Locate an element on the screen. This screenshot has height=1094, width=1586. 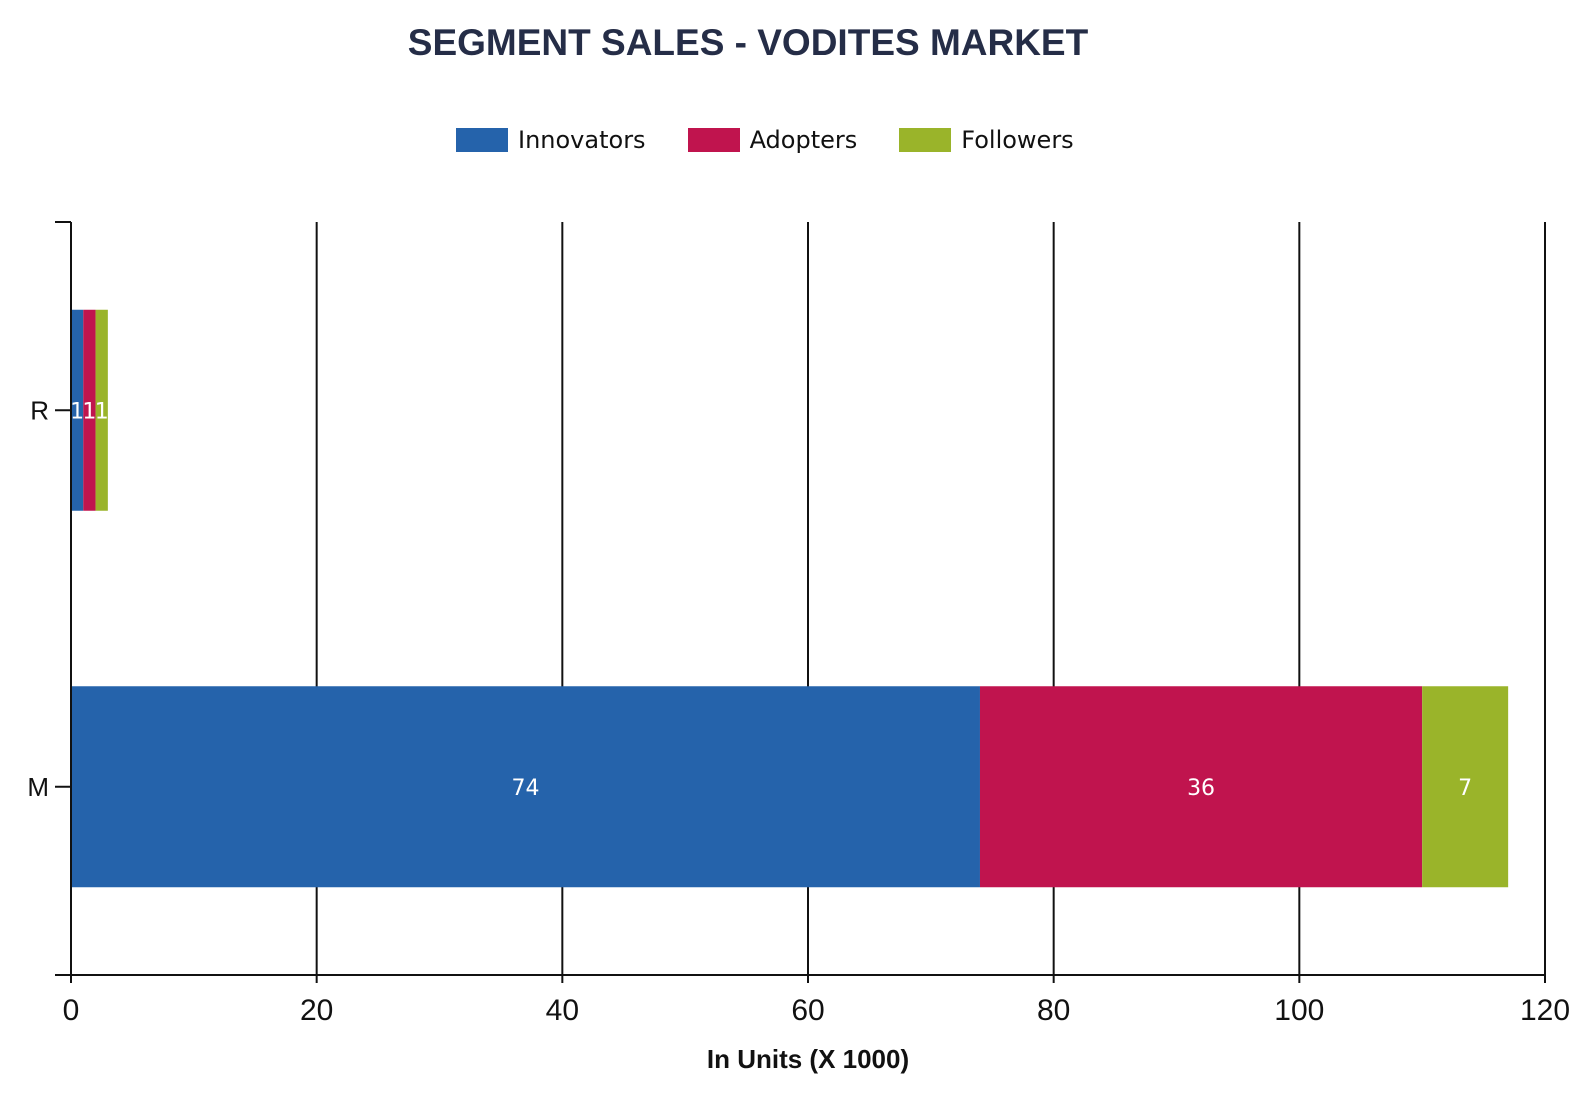
legend-swatch-adopters is located at coordinates (713, 140).